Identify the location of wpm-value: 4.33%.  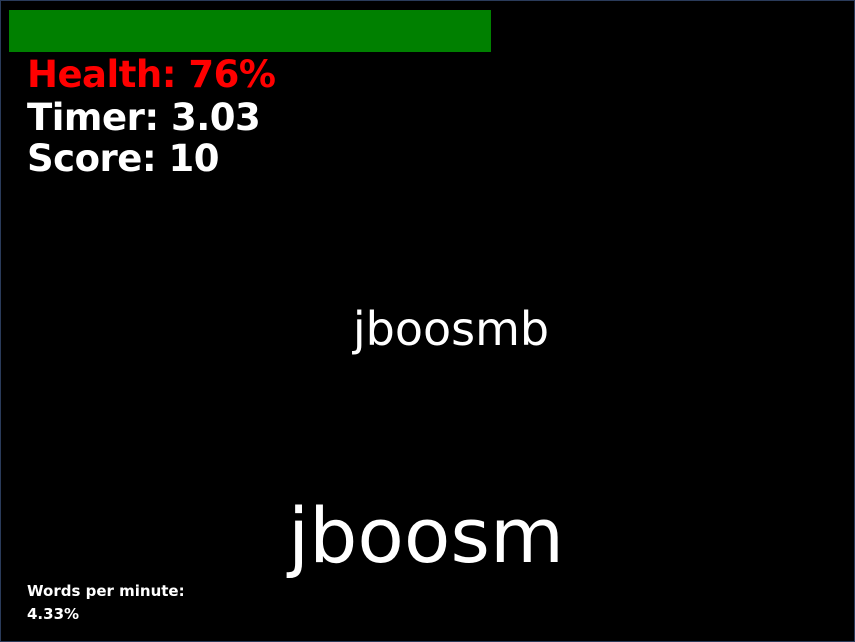
(53, 614).